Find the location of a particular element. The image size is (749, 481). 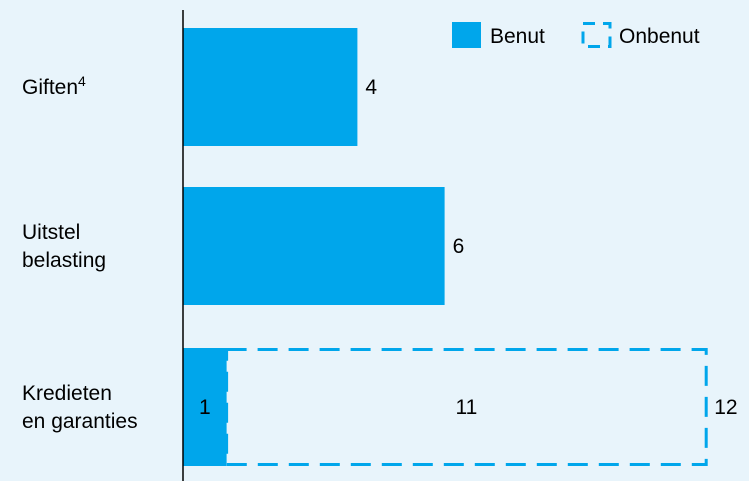

value-label-total-kredieten-en-garanties: 12 is located at coordinates (725, 407).